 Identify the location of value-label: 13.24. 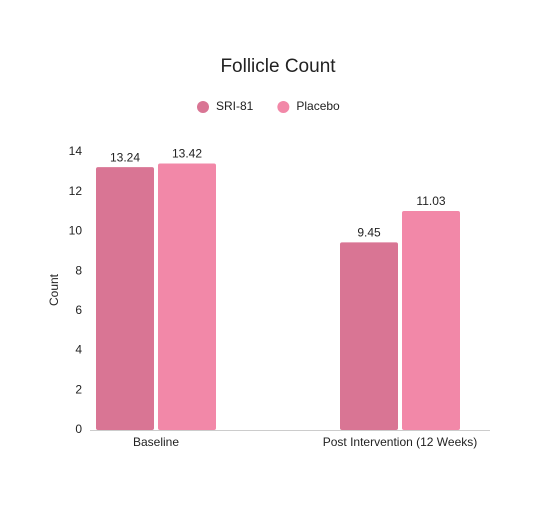
(125, 157).